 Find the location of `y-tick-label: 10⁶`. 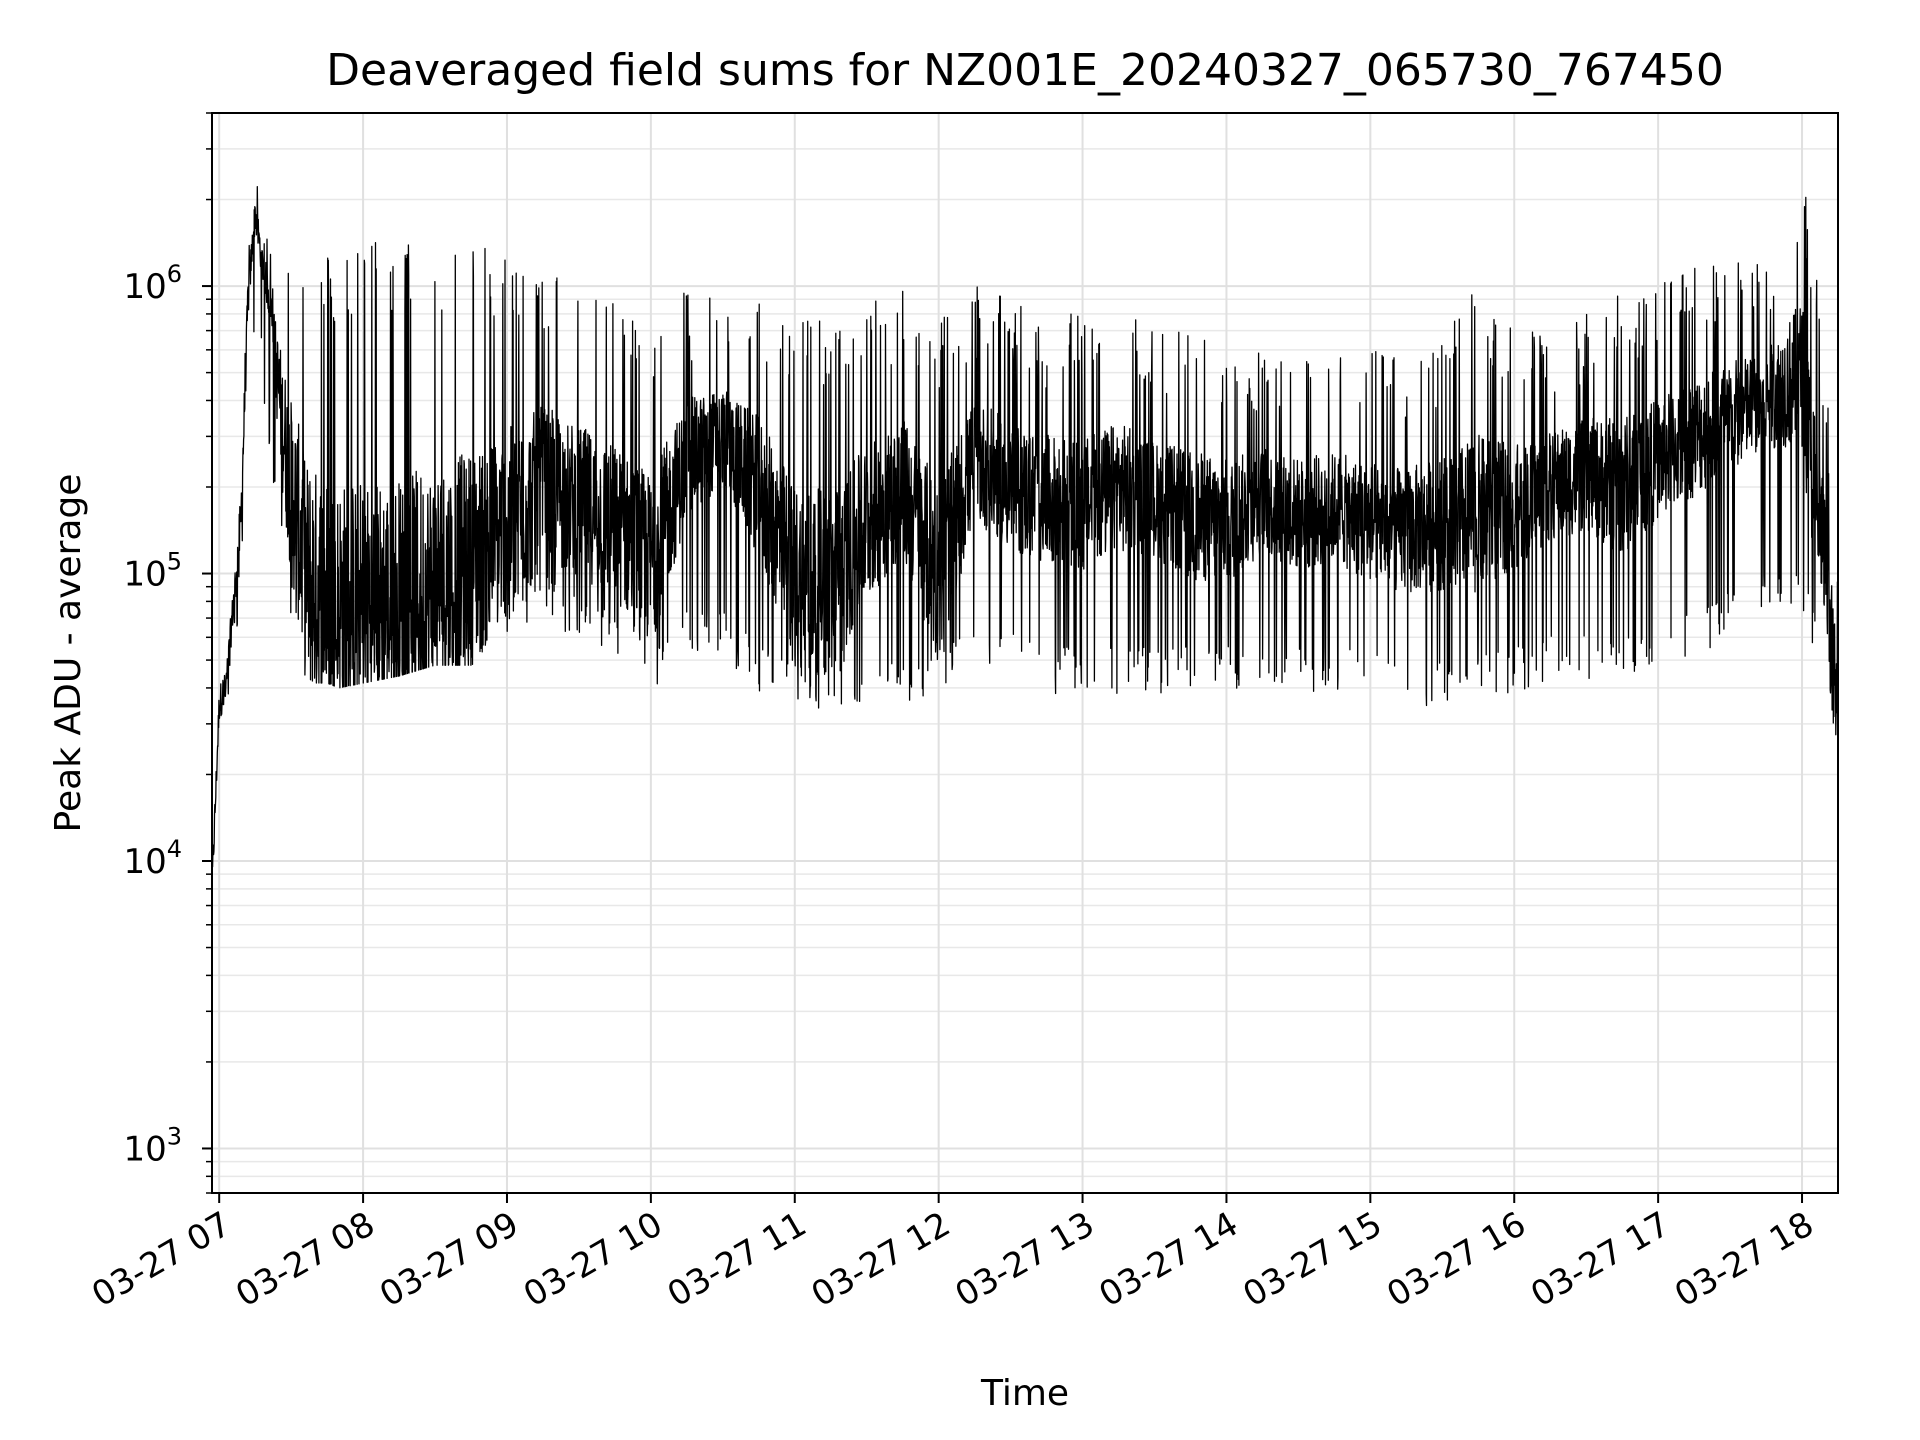

y-tick-label: 10⁶ is located at coordinates (152, 283).